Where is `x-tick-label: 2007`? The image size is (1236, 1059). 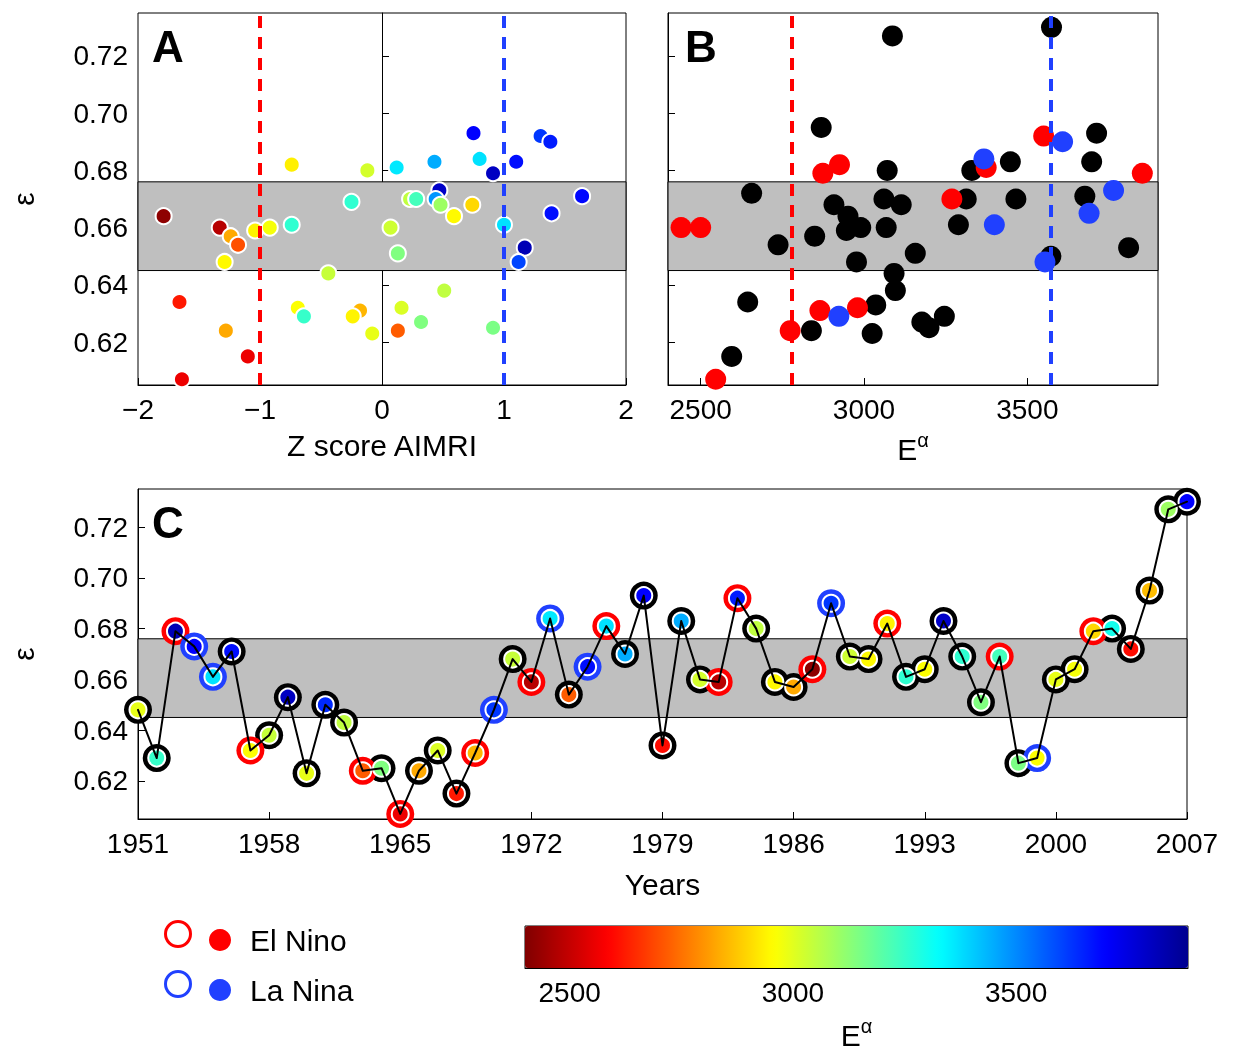
x-tick-label: 2007 is located at coordinates (1187, 843).